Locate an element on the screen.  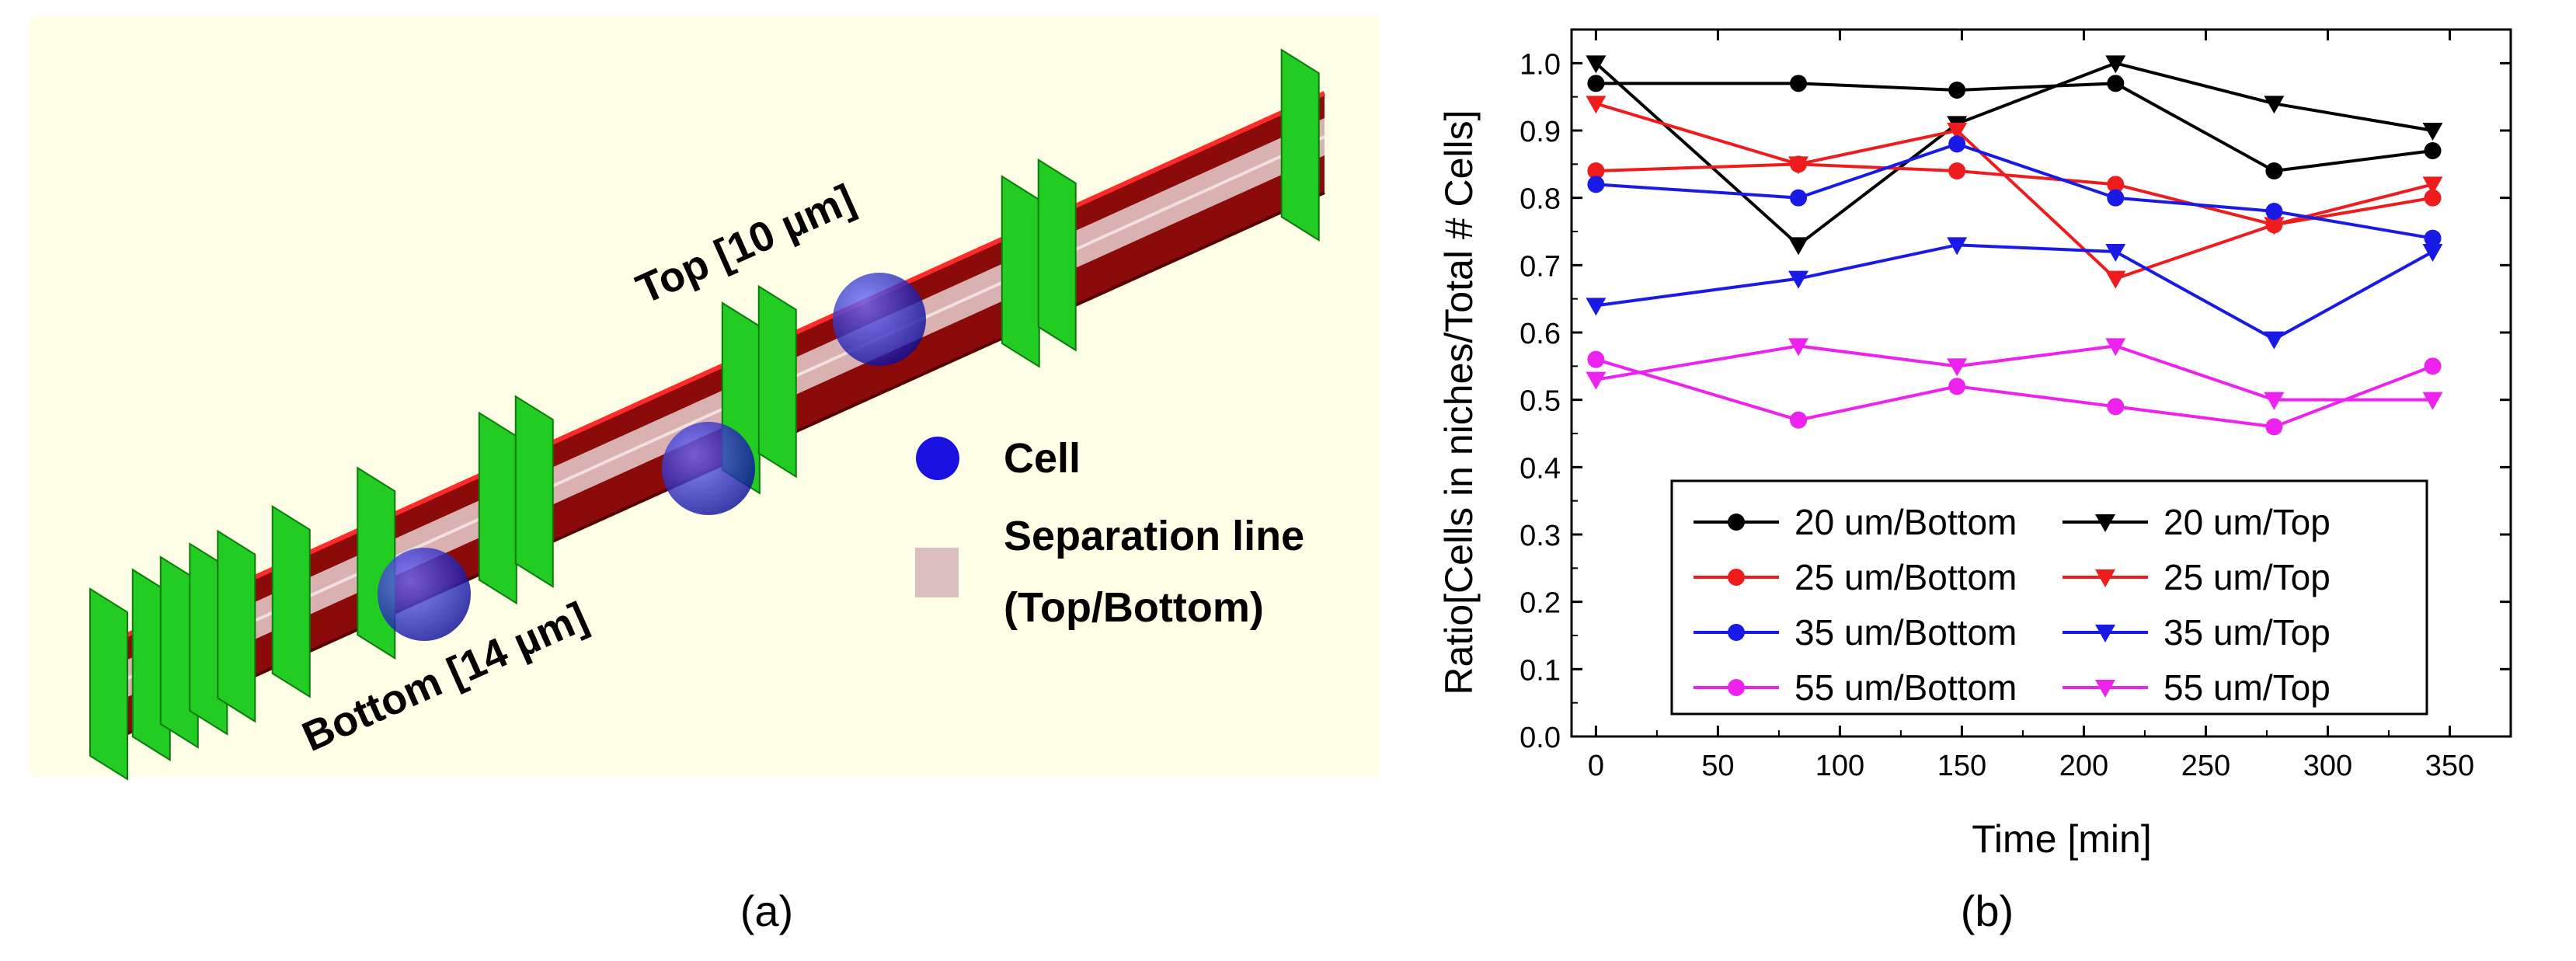
legend-label: 35 um/Bottom is located at coordinates (1905, 632).